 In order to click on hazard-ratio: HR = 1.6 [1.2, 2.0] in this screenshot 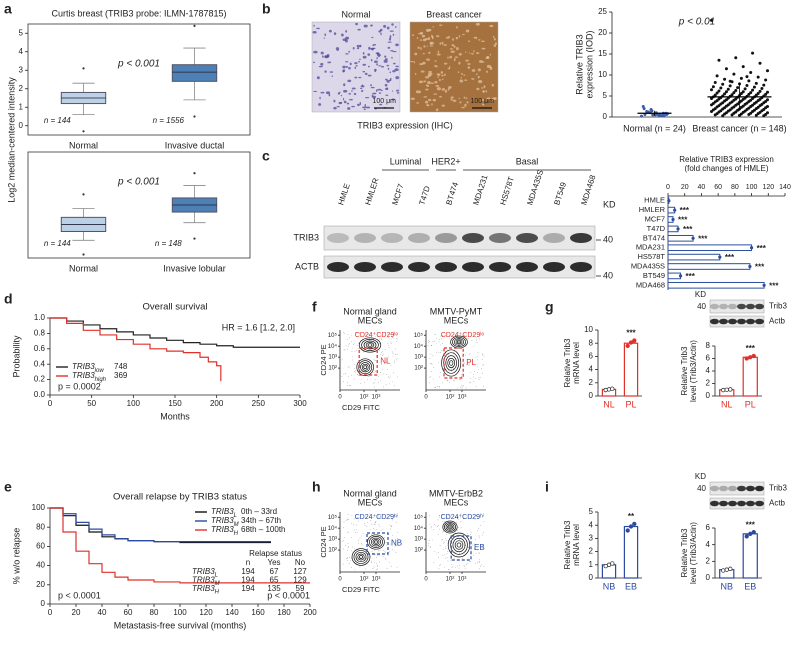, I will do `click(258, 327)`.